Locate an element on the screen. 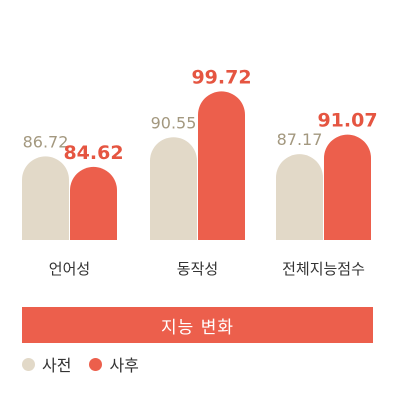 The image size is (400, 400). legend-item-before: 사전 is located at coordinates (46, 364).